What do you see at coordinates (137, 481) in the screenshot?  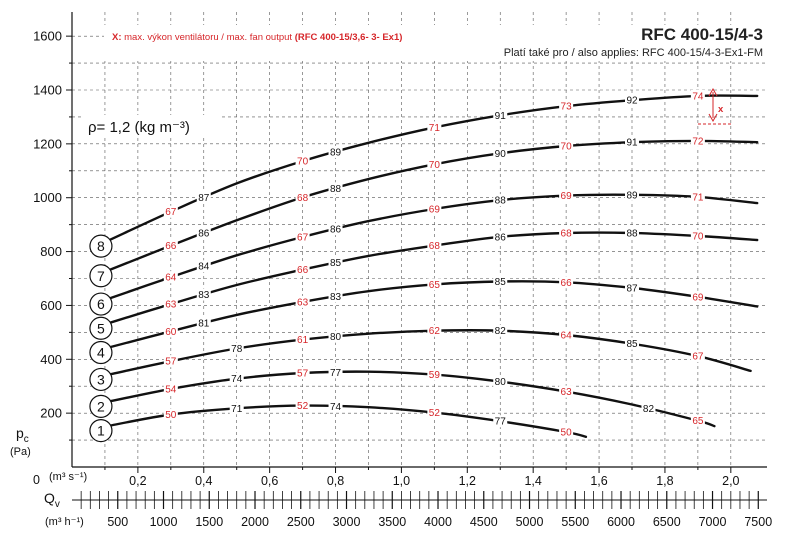 I see `x-tick-label: 0,2` at bounding box center [137, 481].